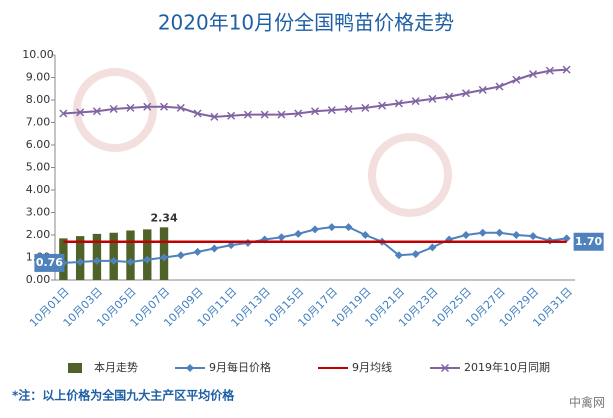 The height and width of the screenshot is (418, 613). Describe the element at coordinates (116, 367) in the screenshot. I see `legend-label: 本月走势` at that location.